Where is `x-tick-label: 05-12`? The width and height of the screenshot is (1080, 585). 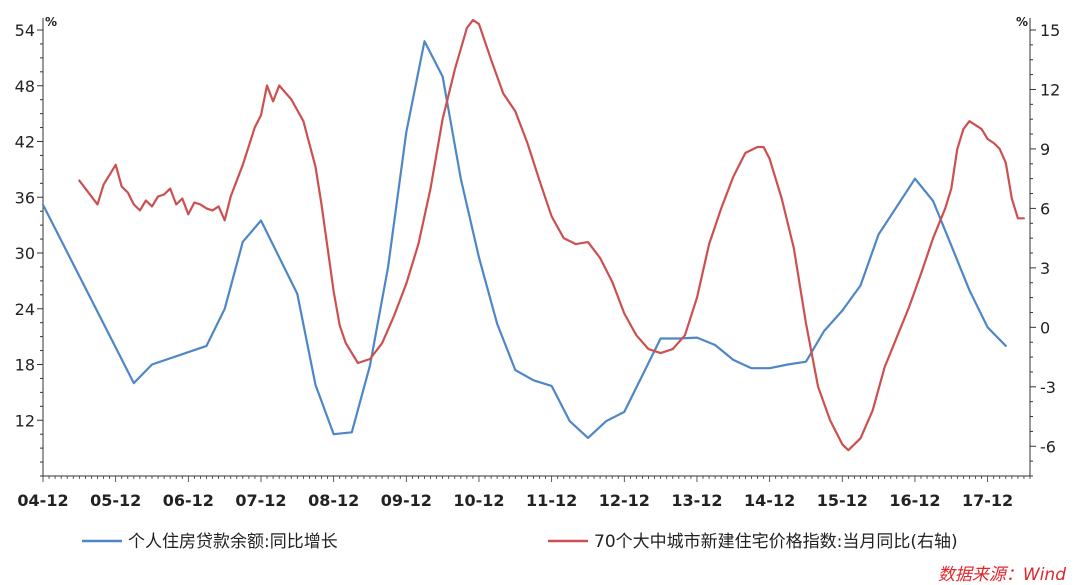 x-tick-label: 05-12 is located at coordinates (115, 500).